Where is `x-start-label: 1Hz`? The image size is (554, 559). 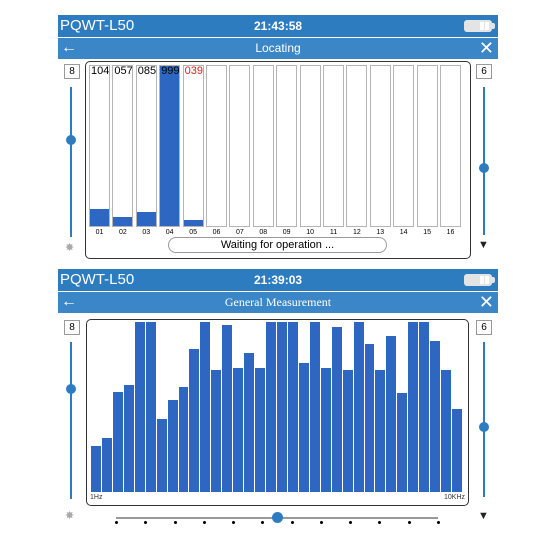 x-start-label: 1Hz is located at coordinates (96, 497).